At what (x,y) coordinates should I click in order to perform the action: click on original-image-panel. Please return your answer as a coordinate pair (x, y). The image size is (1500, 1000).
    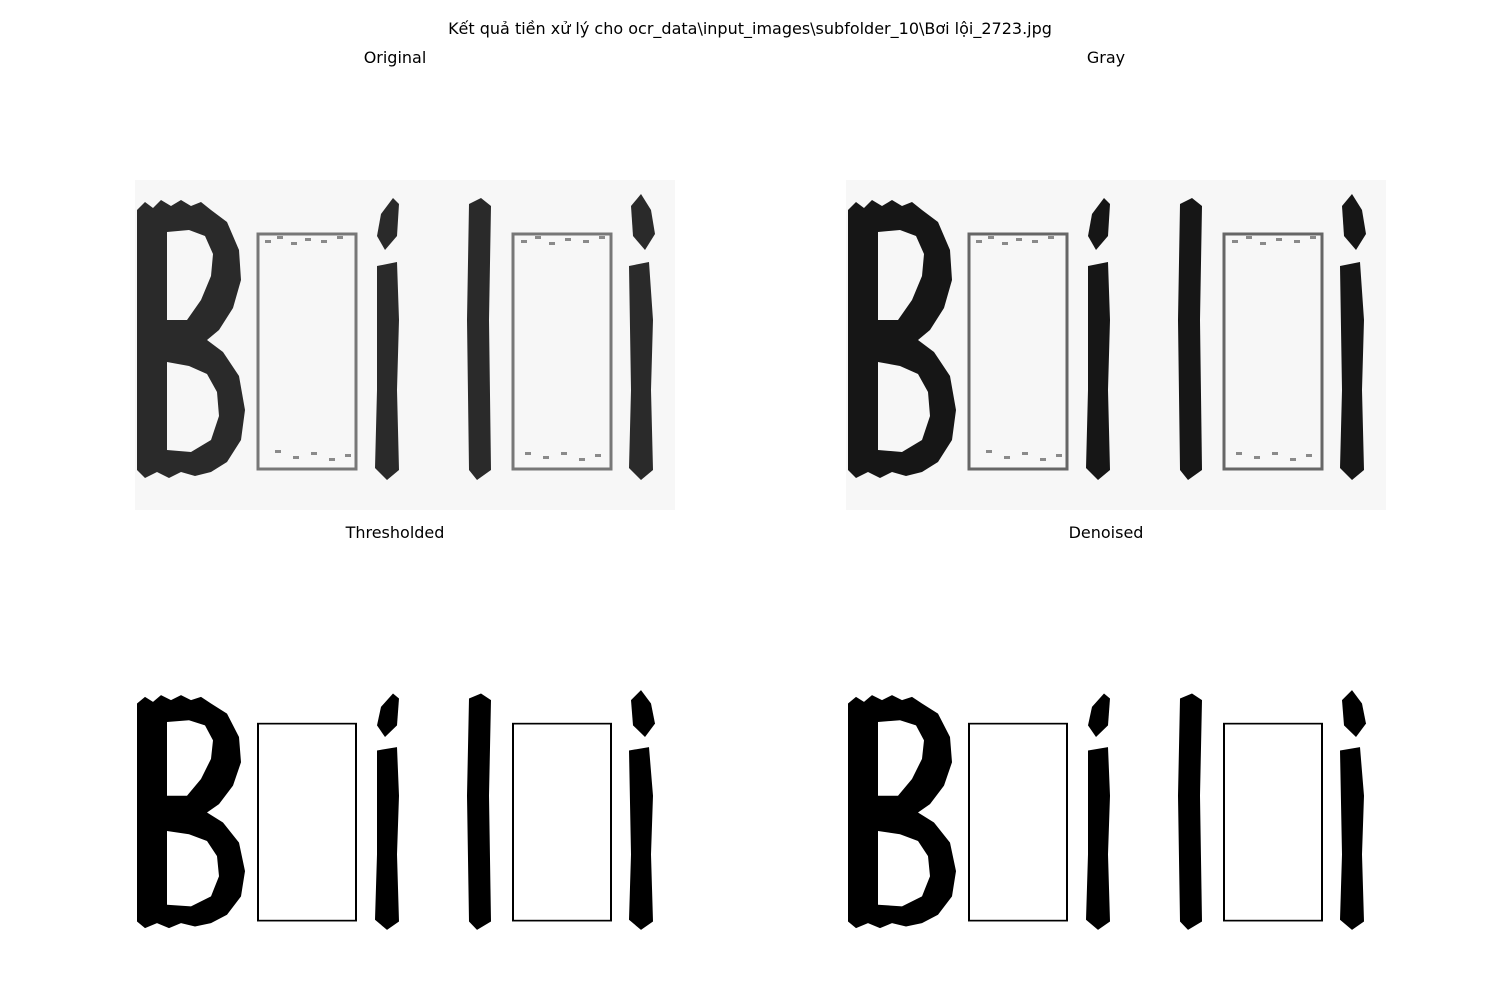
    Looking at the image, I should click on (395, 340).